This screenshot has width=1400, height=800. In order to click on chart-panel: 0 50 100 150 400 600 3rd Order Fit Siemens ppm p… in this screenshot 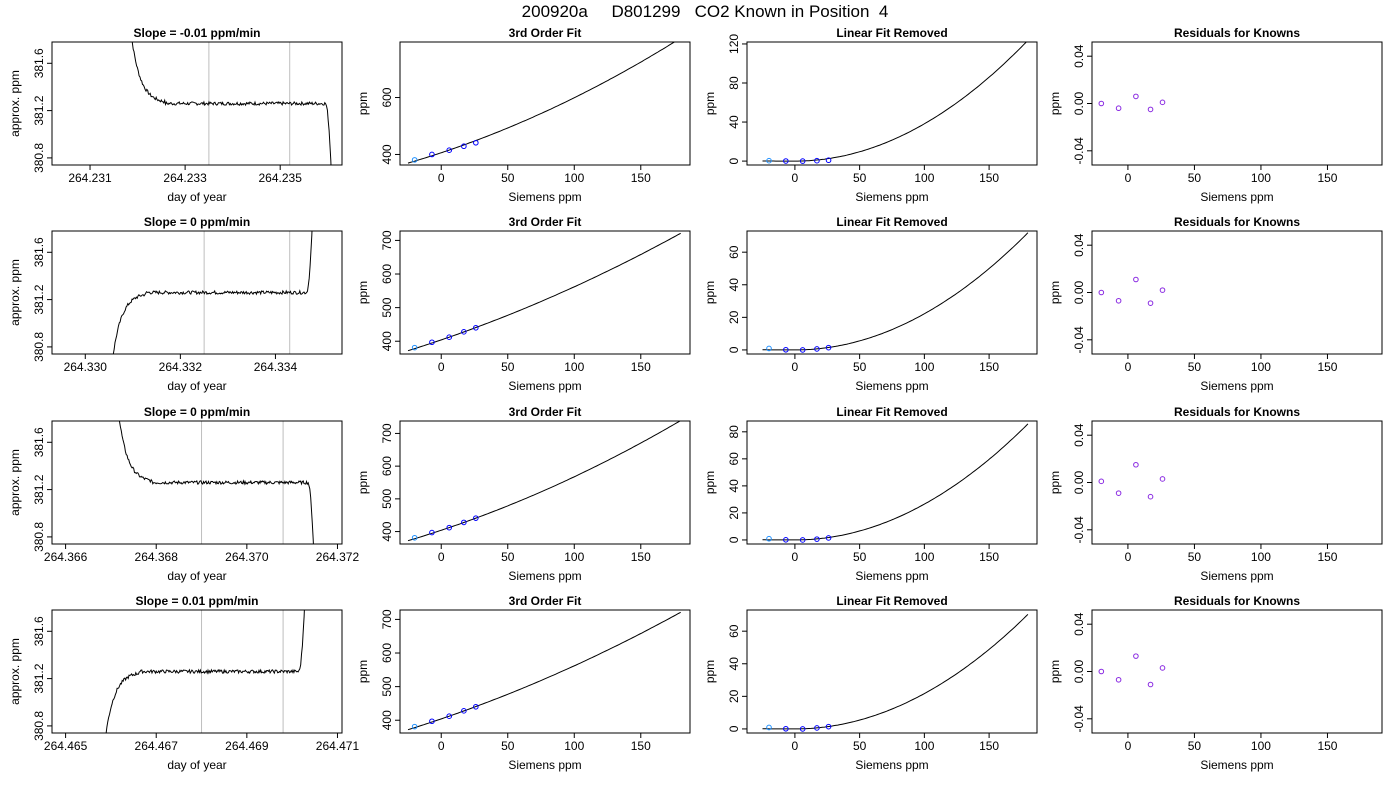, I will do `click(523, 115)`.